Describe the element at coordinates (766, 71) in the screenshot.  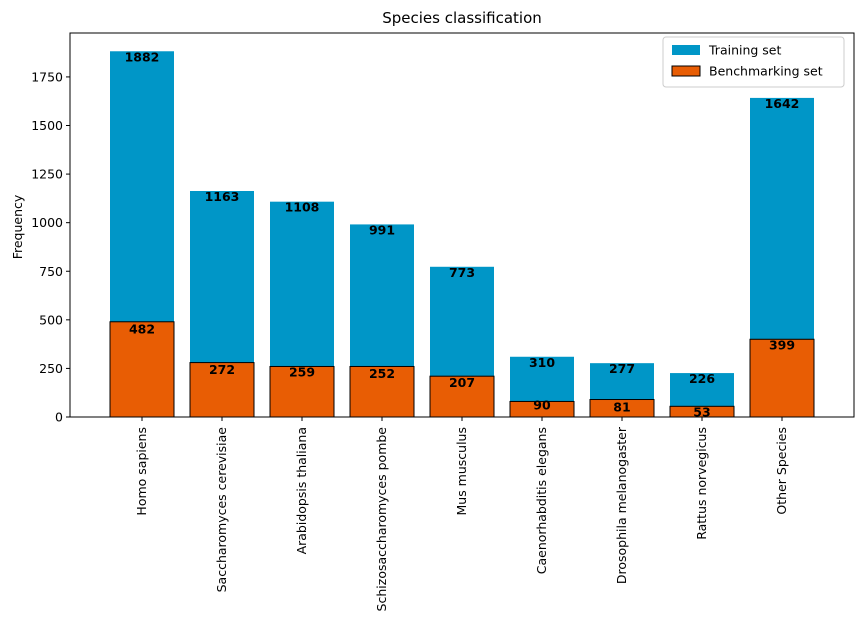
I see `legend-entry-label: Benchmarking set` at that location.